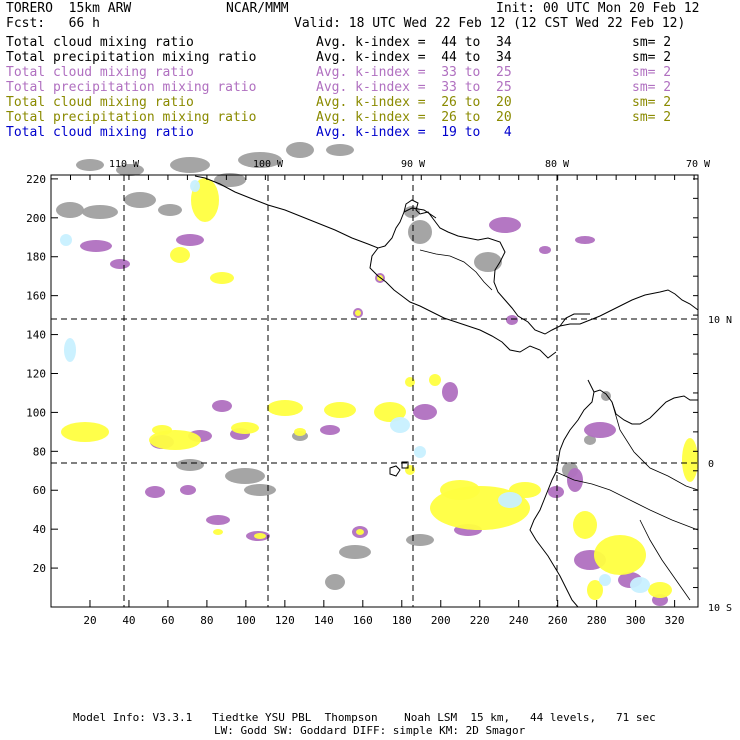 This screenshot has width=740, height=740. What do you see at coordinates (324, 620) in the screenshot?
I see `x-tick-label: 140` at bounding box center [324, 620].